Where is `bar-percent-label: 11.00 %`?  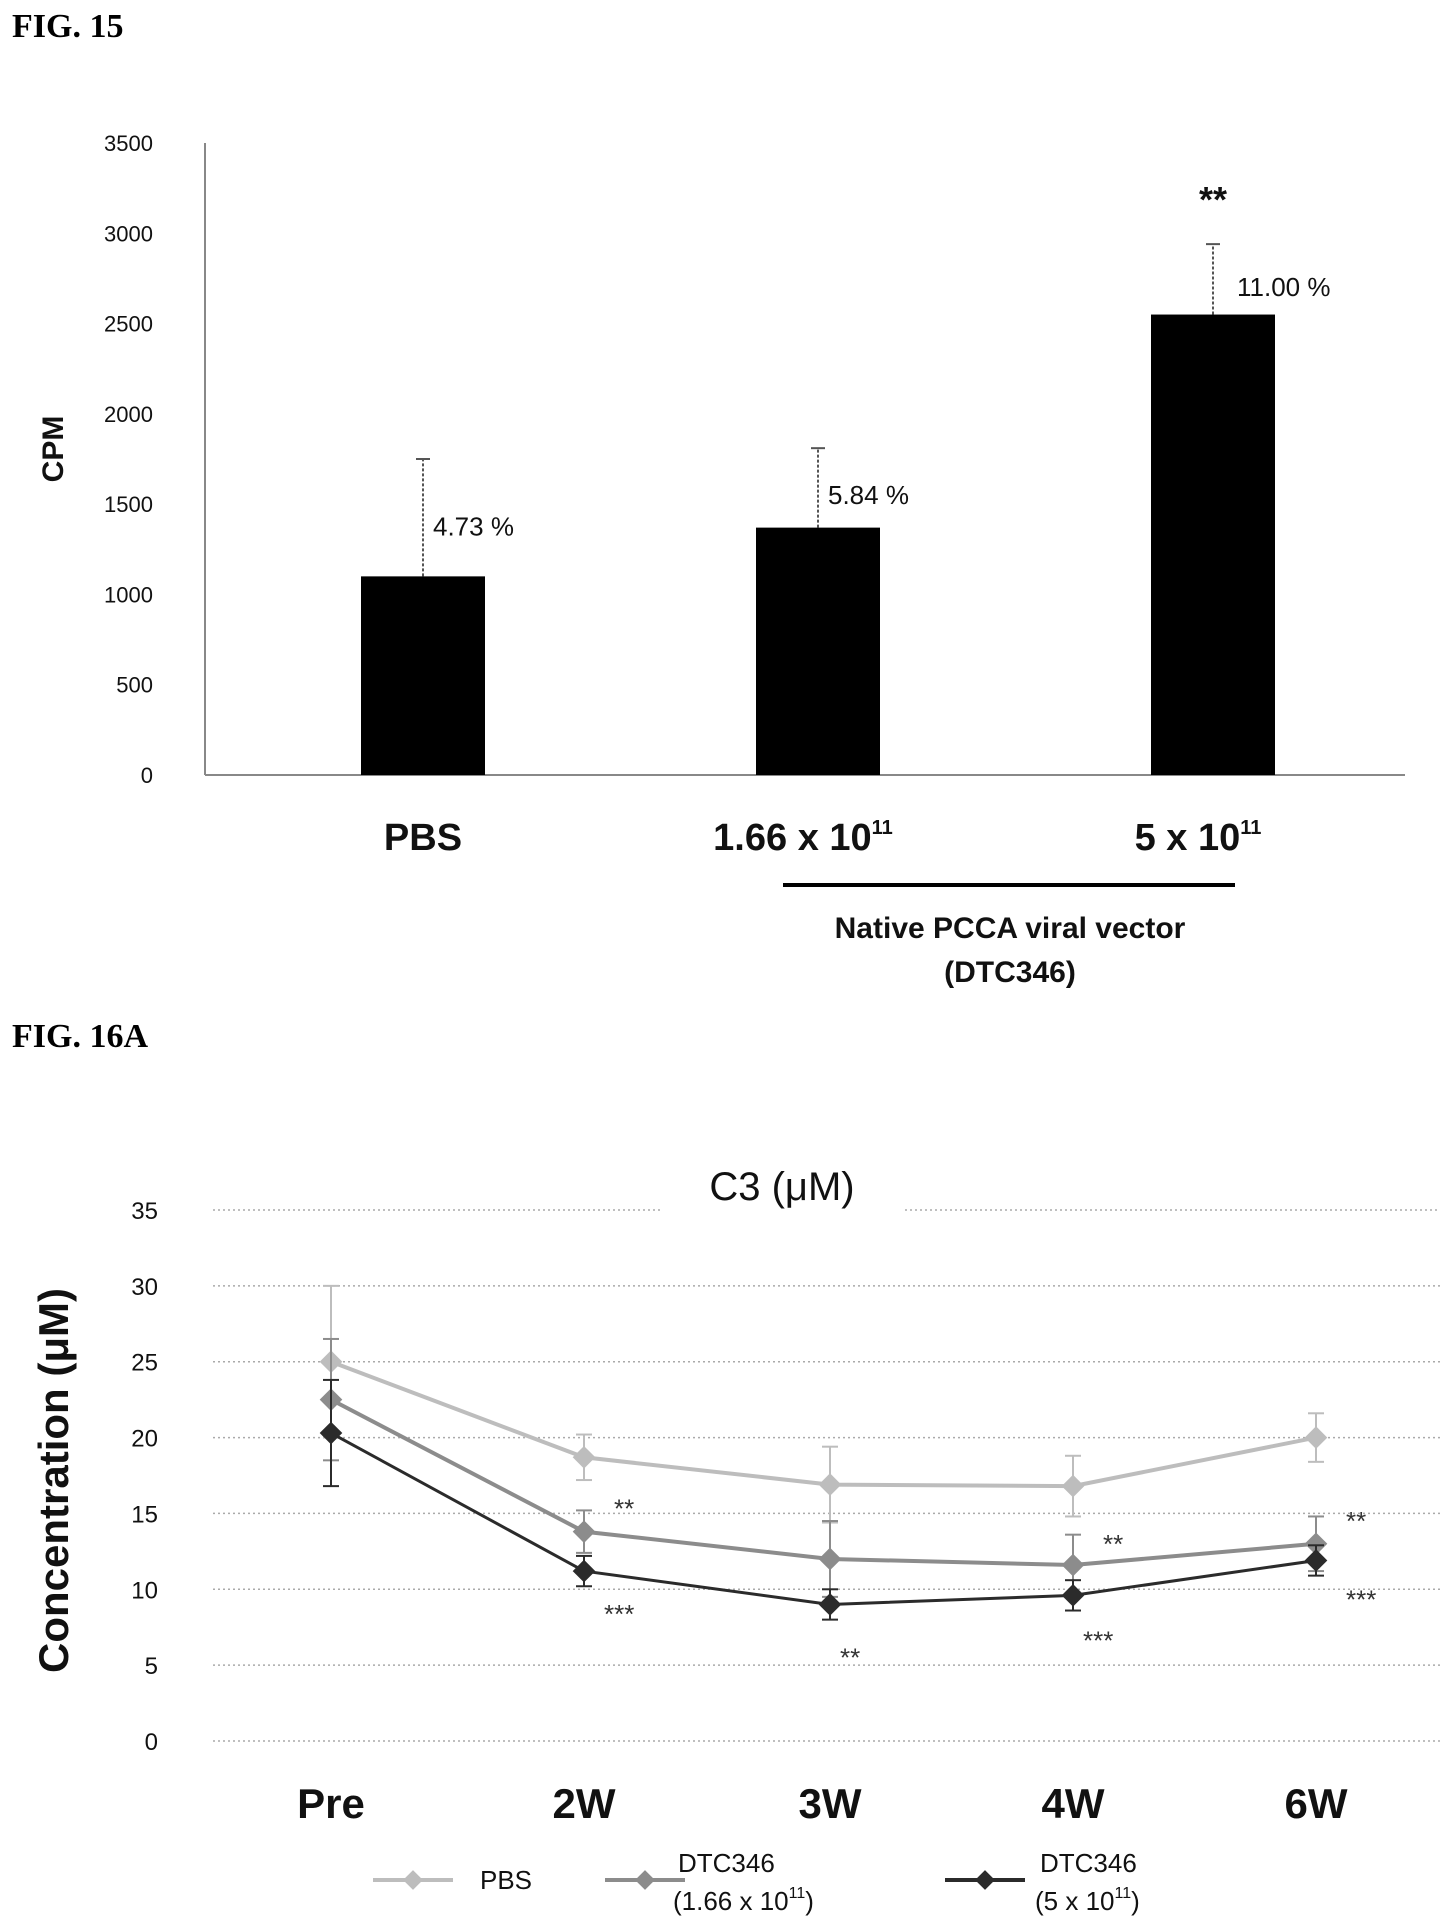
bar-percent-label: 11.00 % is located at coordinates (1283, 287).